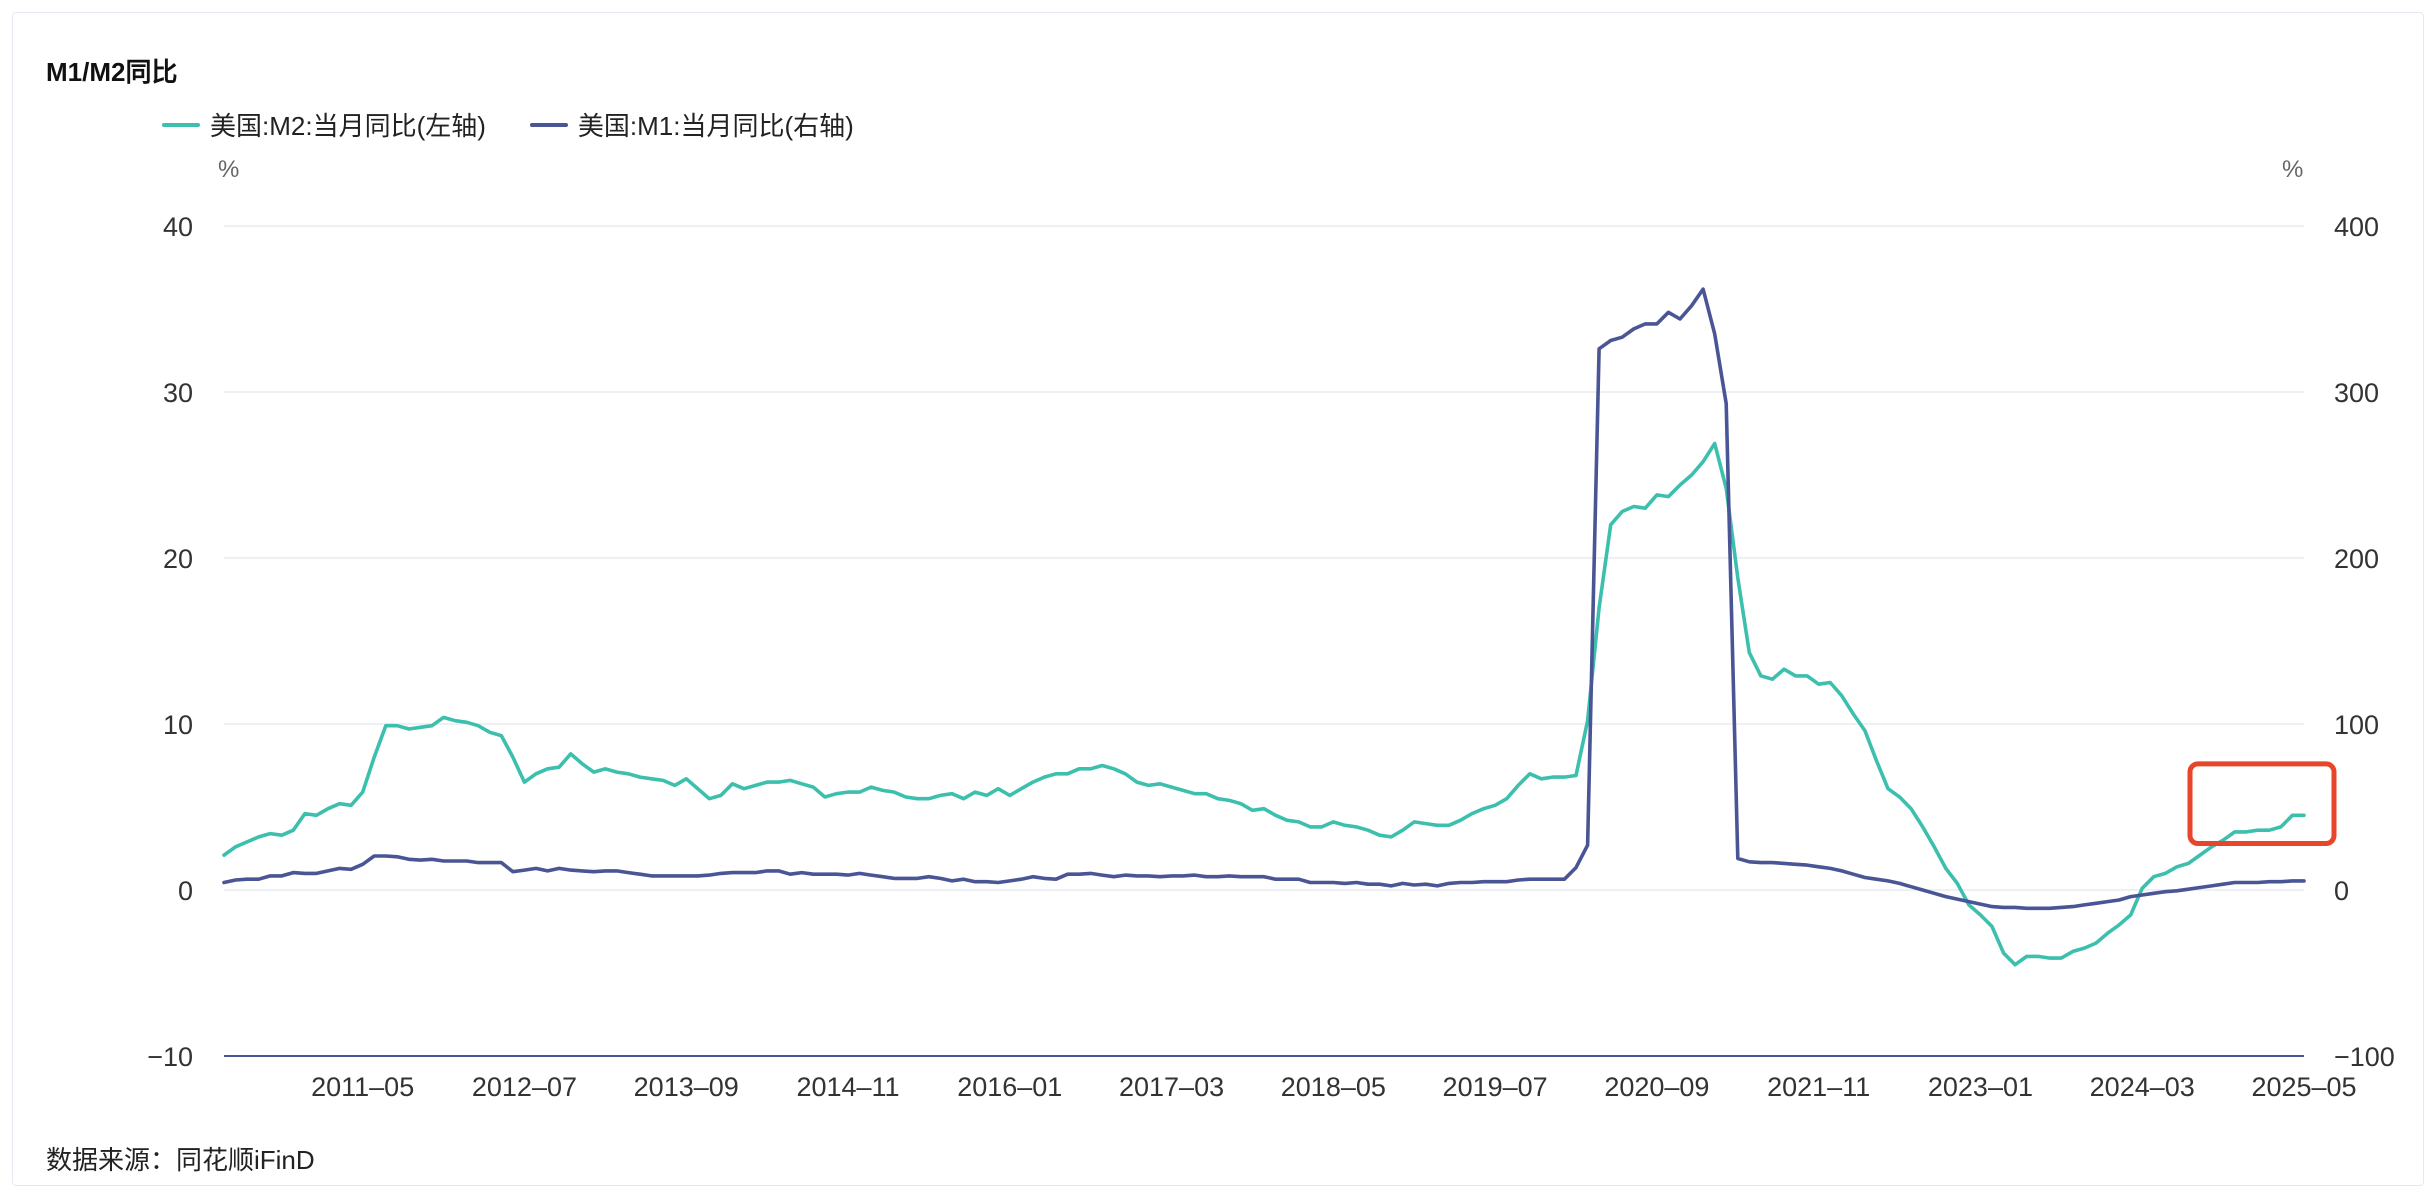 The height and width of the screenshot is (1196, 2436). Describe the element at coordinates (2356, 393) in the screenshot. I see `right-tick-label: 300` at that location.